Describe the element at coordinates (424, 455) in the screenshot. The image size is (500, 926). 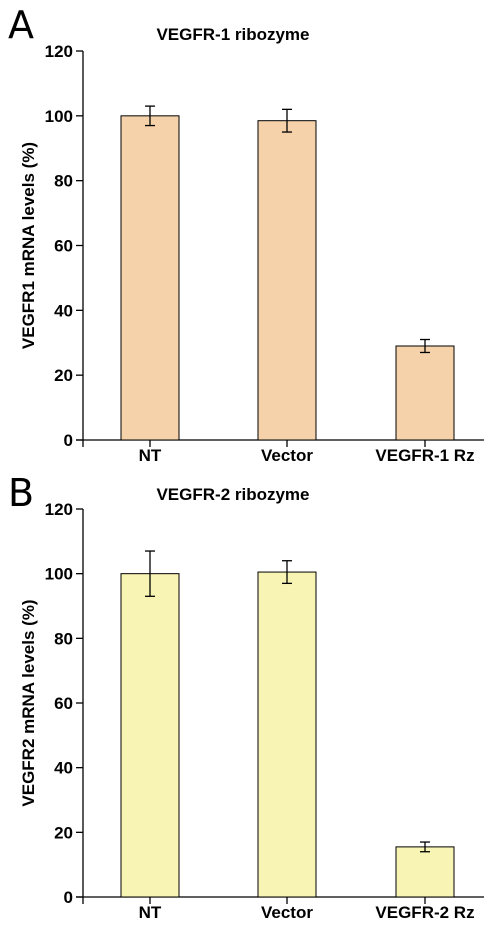
I see `category-label: VEGFR-1 Rz` at that location.